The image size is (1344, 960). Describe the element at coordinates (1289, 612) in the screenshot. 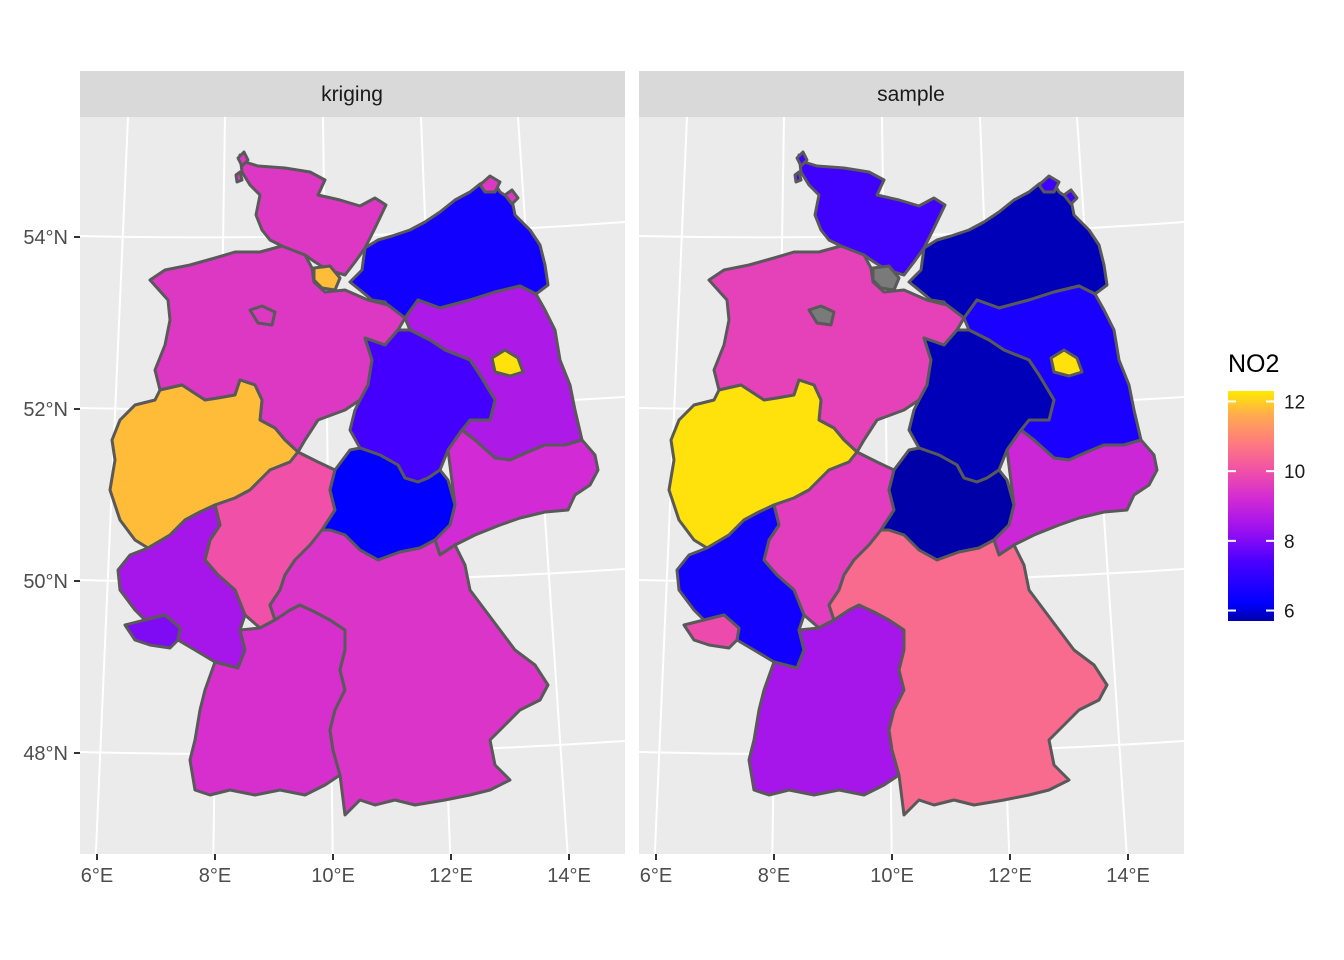

I see `legend-tick-label: 6` at that location.